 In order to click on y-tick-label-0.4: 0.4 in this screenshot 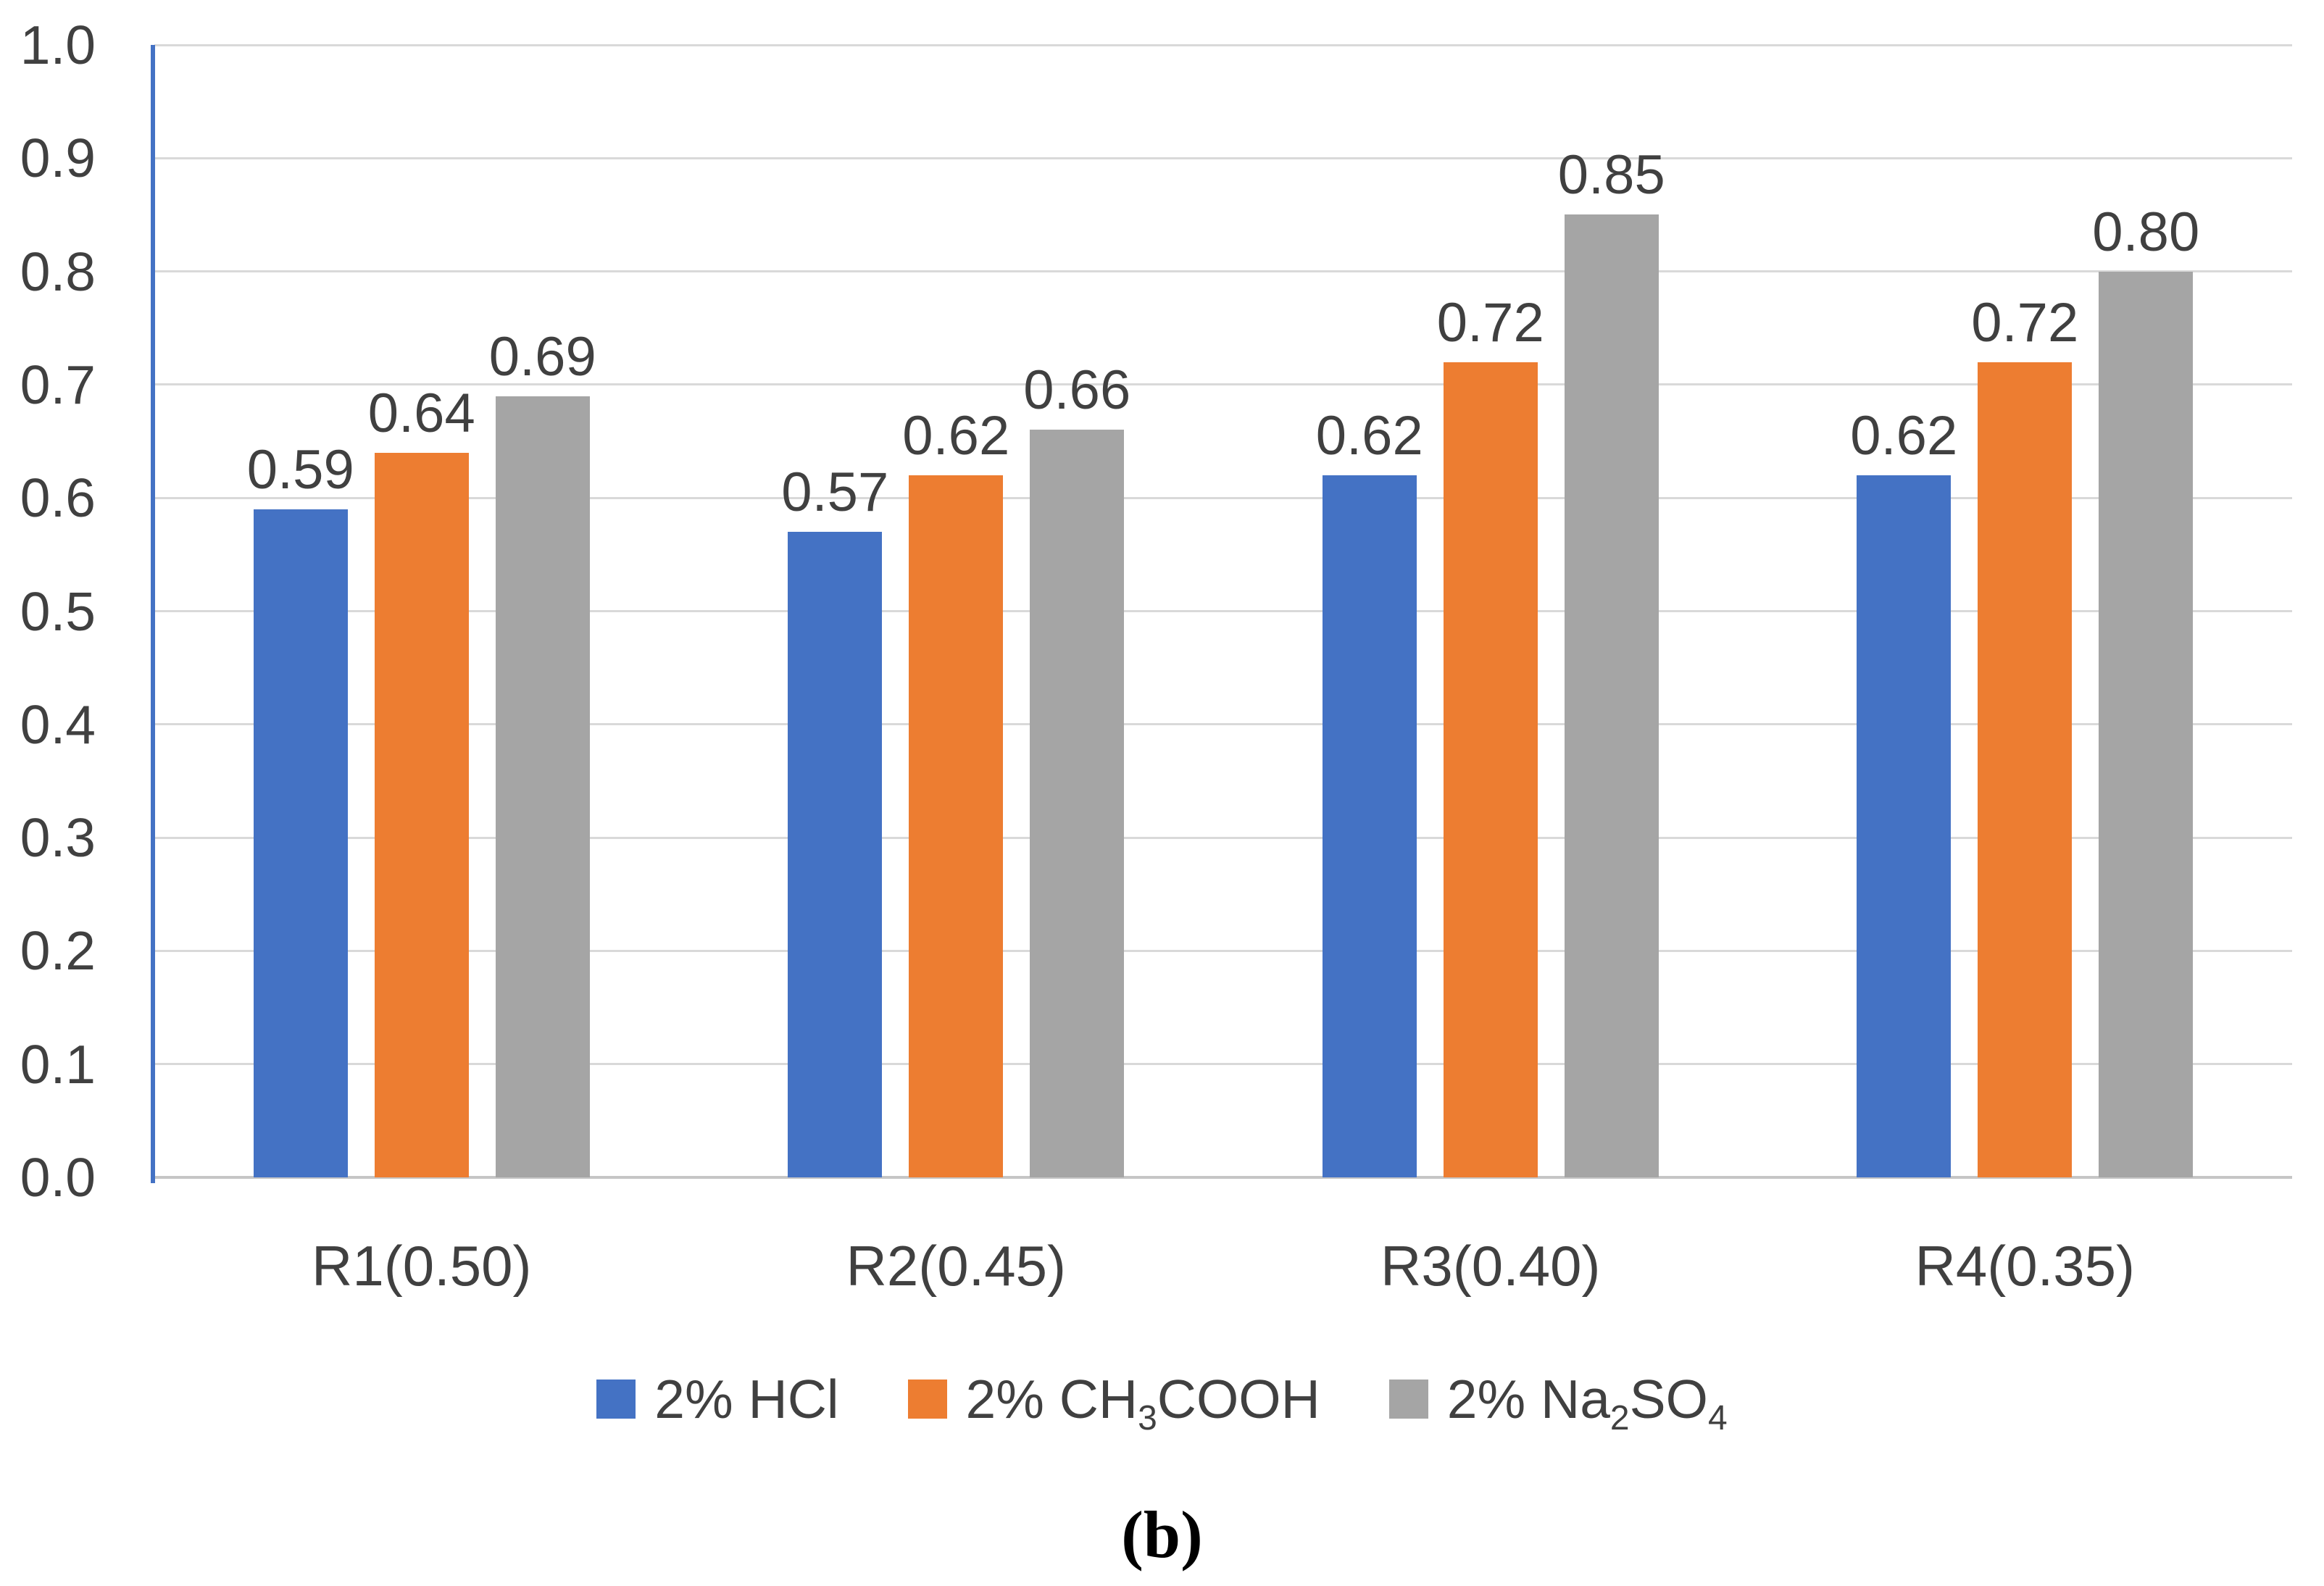, I will do `click(58, 724)`.